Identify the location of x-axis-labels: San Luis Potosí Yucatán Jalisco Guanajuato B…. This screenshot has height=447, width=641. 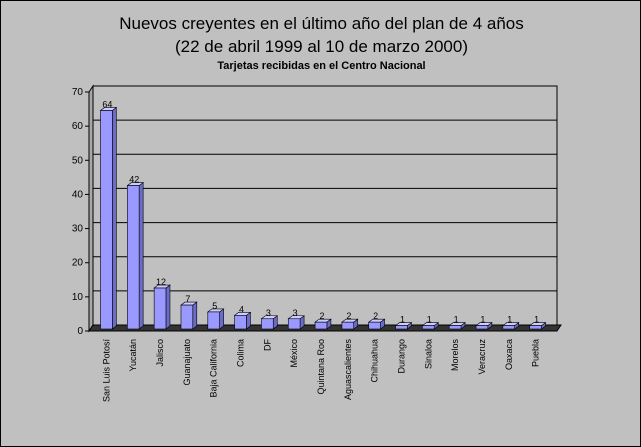
(320, 371).